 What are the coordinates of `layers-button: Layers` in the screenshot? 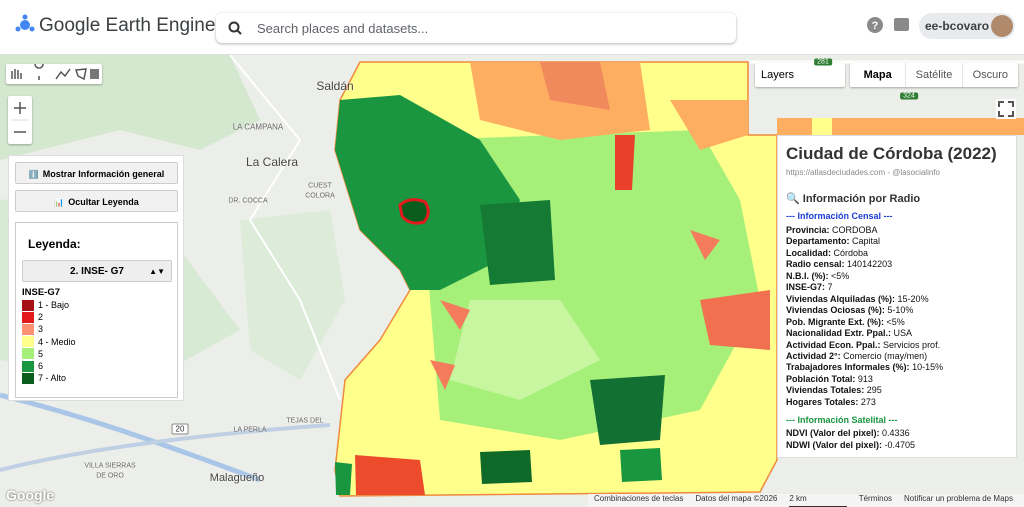 It's located at (800, 75).